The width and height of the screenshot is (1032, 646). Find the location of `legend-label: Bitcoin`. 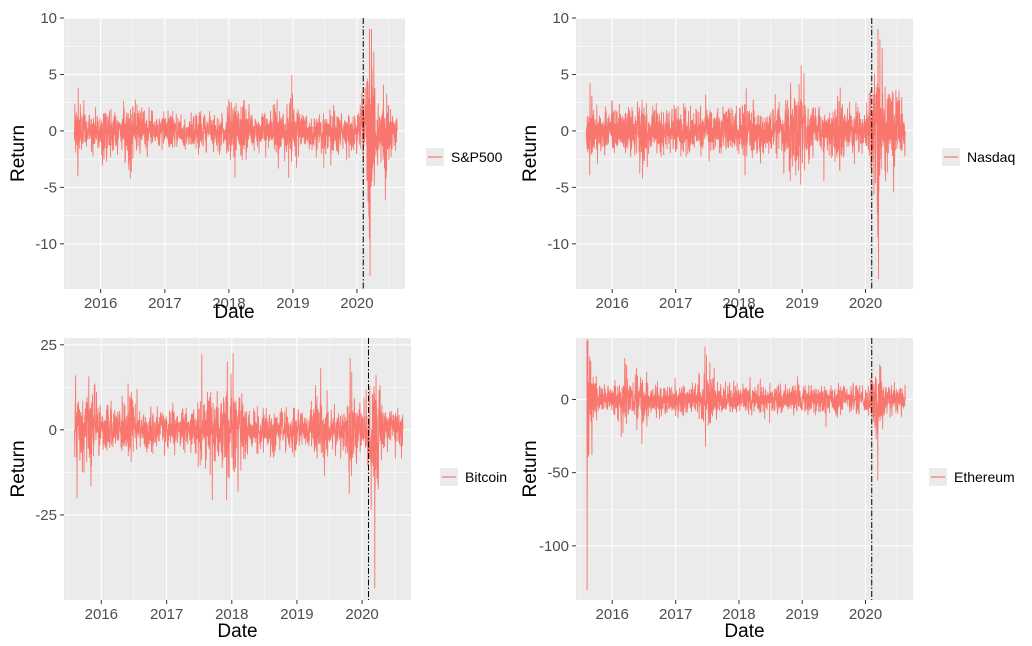

legend-label: Bitcoin is located at coordinates (486, 477).